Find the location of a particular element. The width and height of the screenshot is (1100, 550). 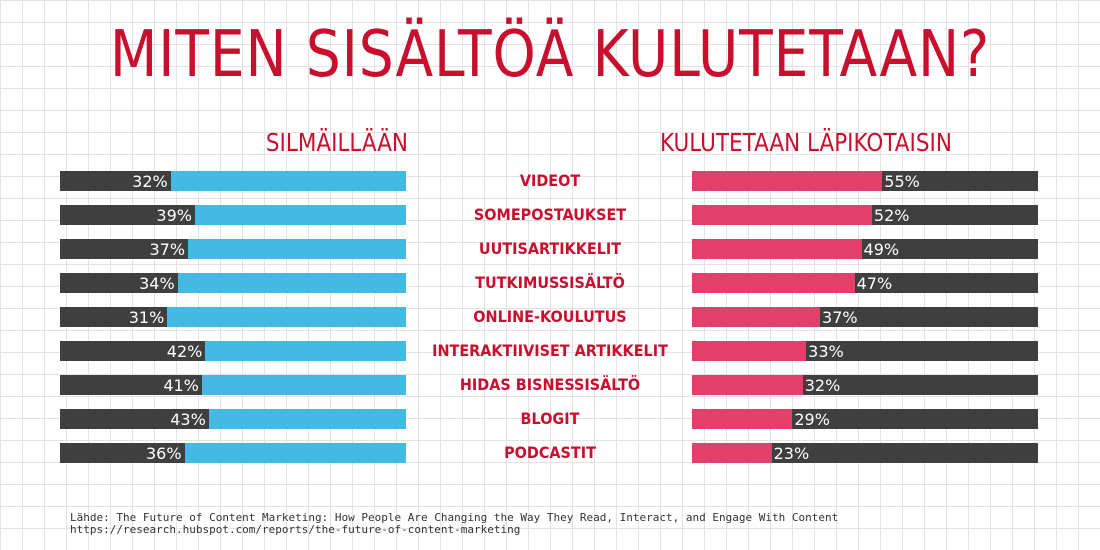

thorough-bar: 37% is located at coordinates (865, 317).